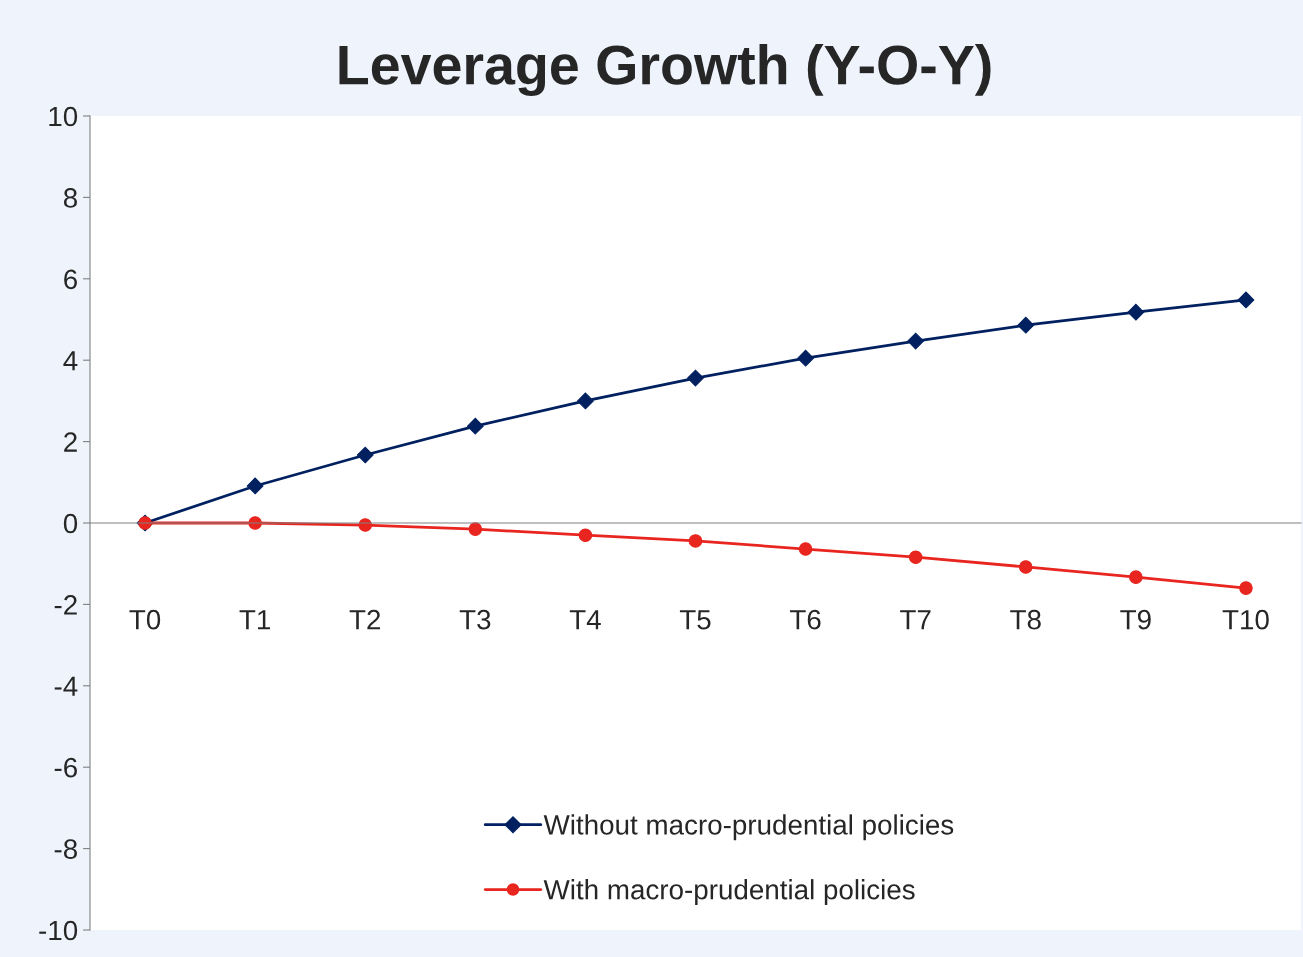  Describe the element at coordinates (58, 930) in the screenshot. I see `y-tick-label: -10` at that location.